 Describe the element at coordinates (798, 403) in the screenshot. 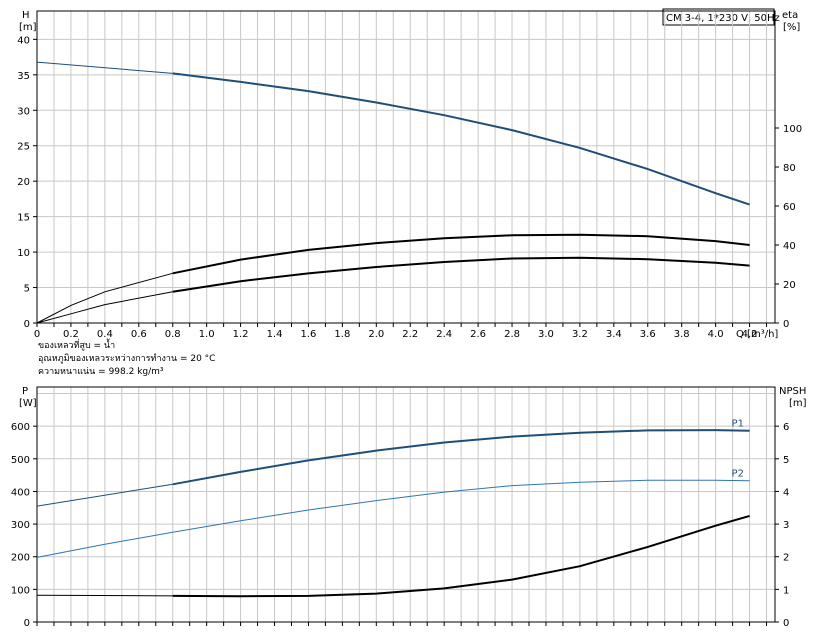

I see `bottom-right-axis-unit: [m]` at that location.